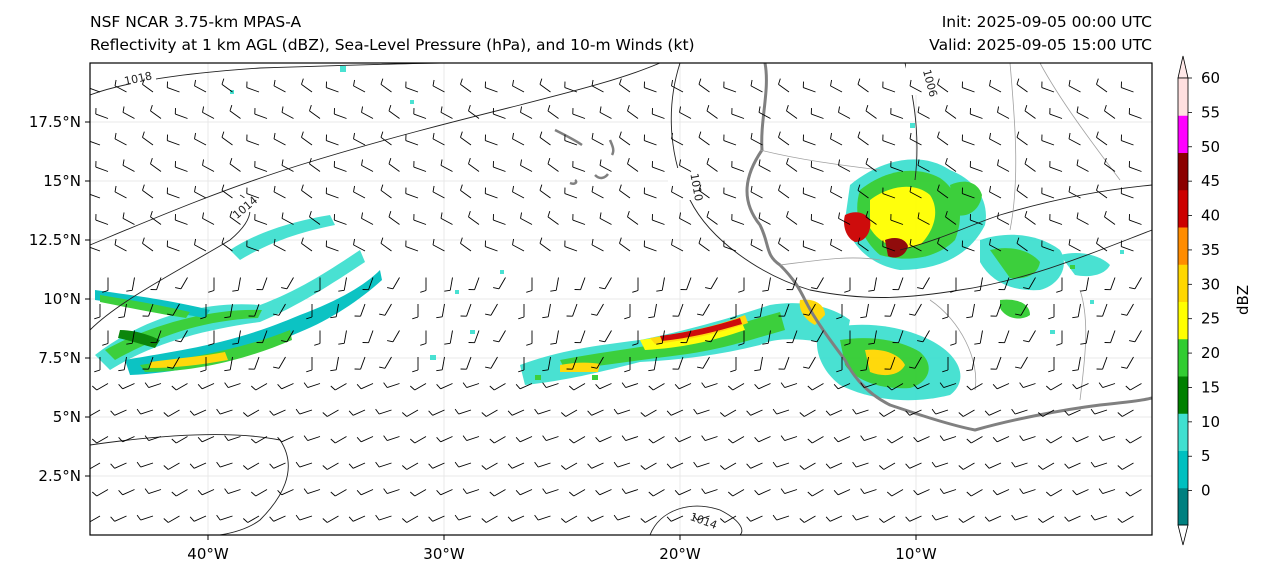 This screenshot has height=580, width=1268. What do you see at coordinates (1206, 456) in the screenshot?
I see `colorbar-tick-label: 5` at bounding box center [1206, 456].